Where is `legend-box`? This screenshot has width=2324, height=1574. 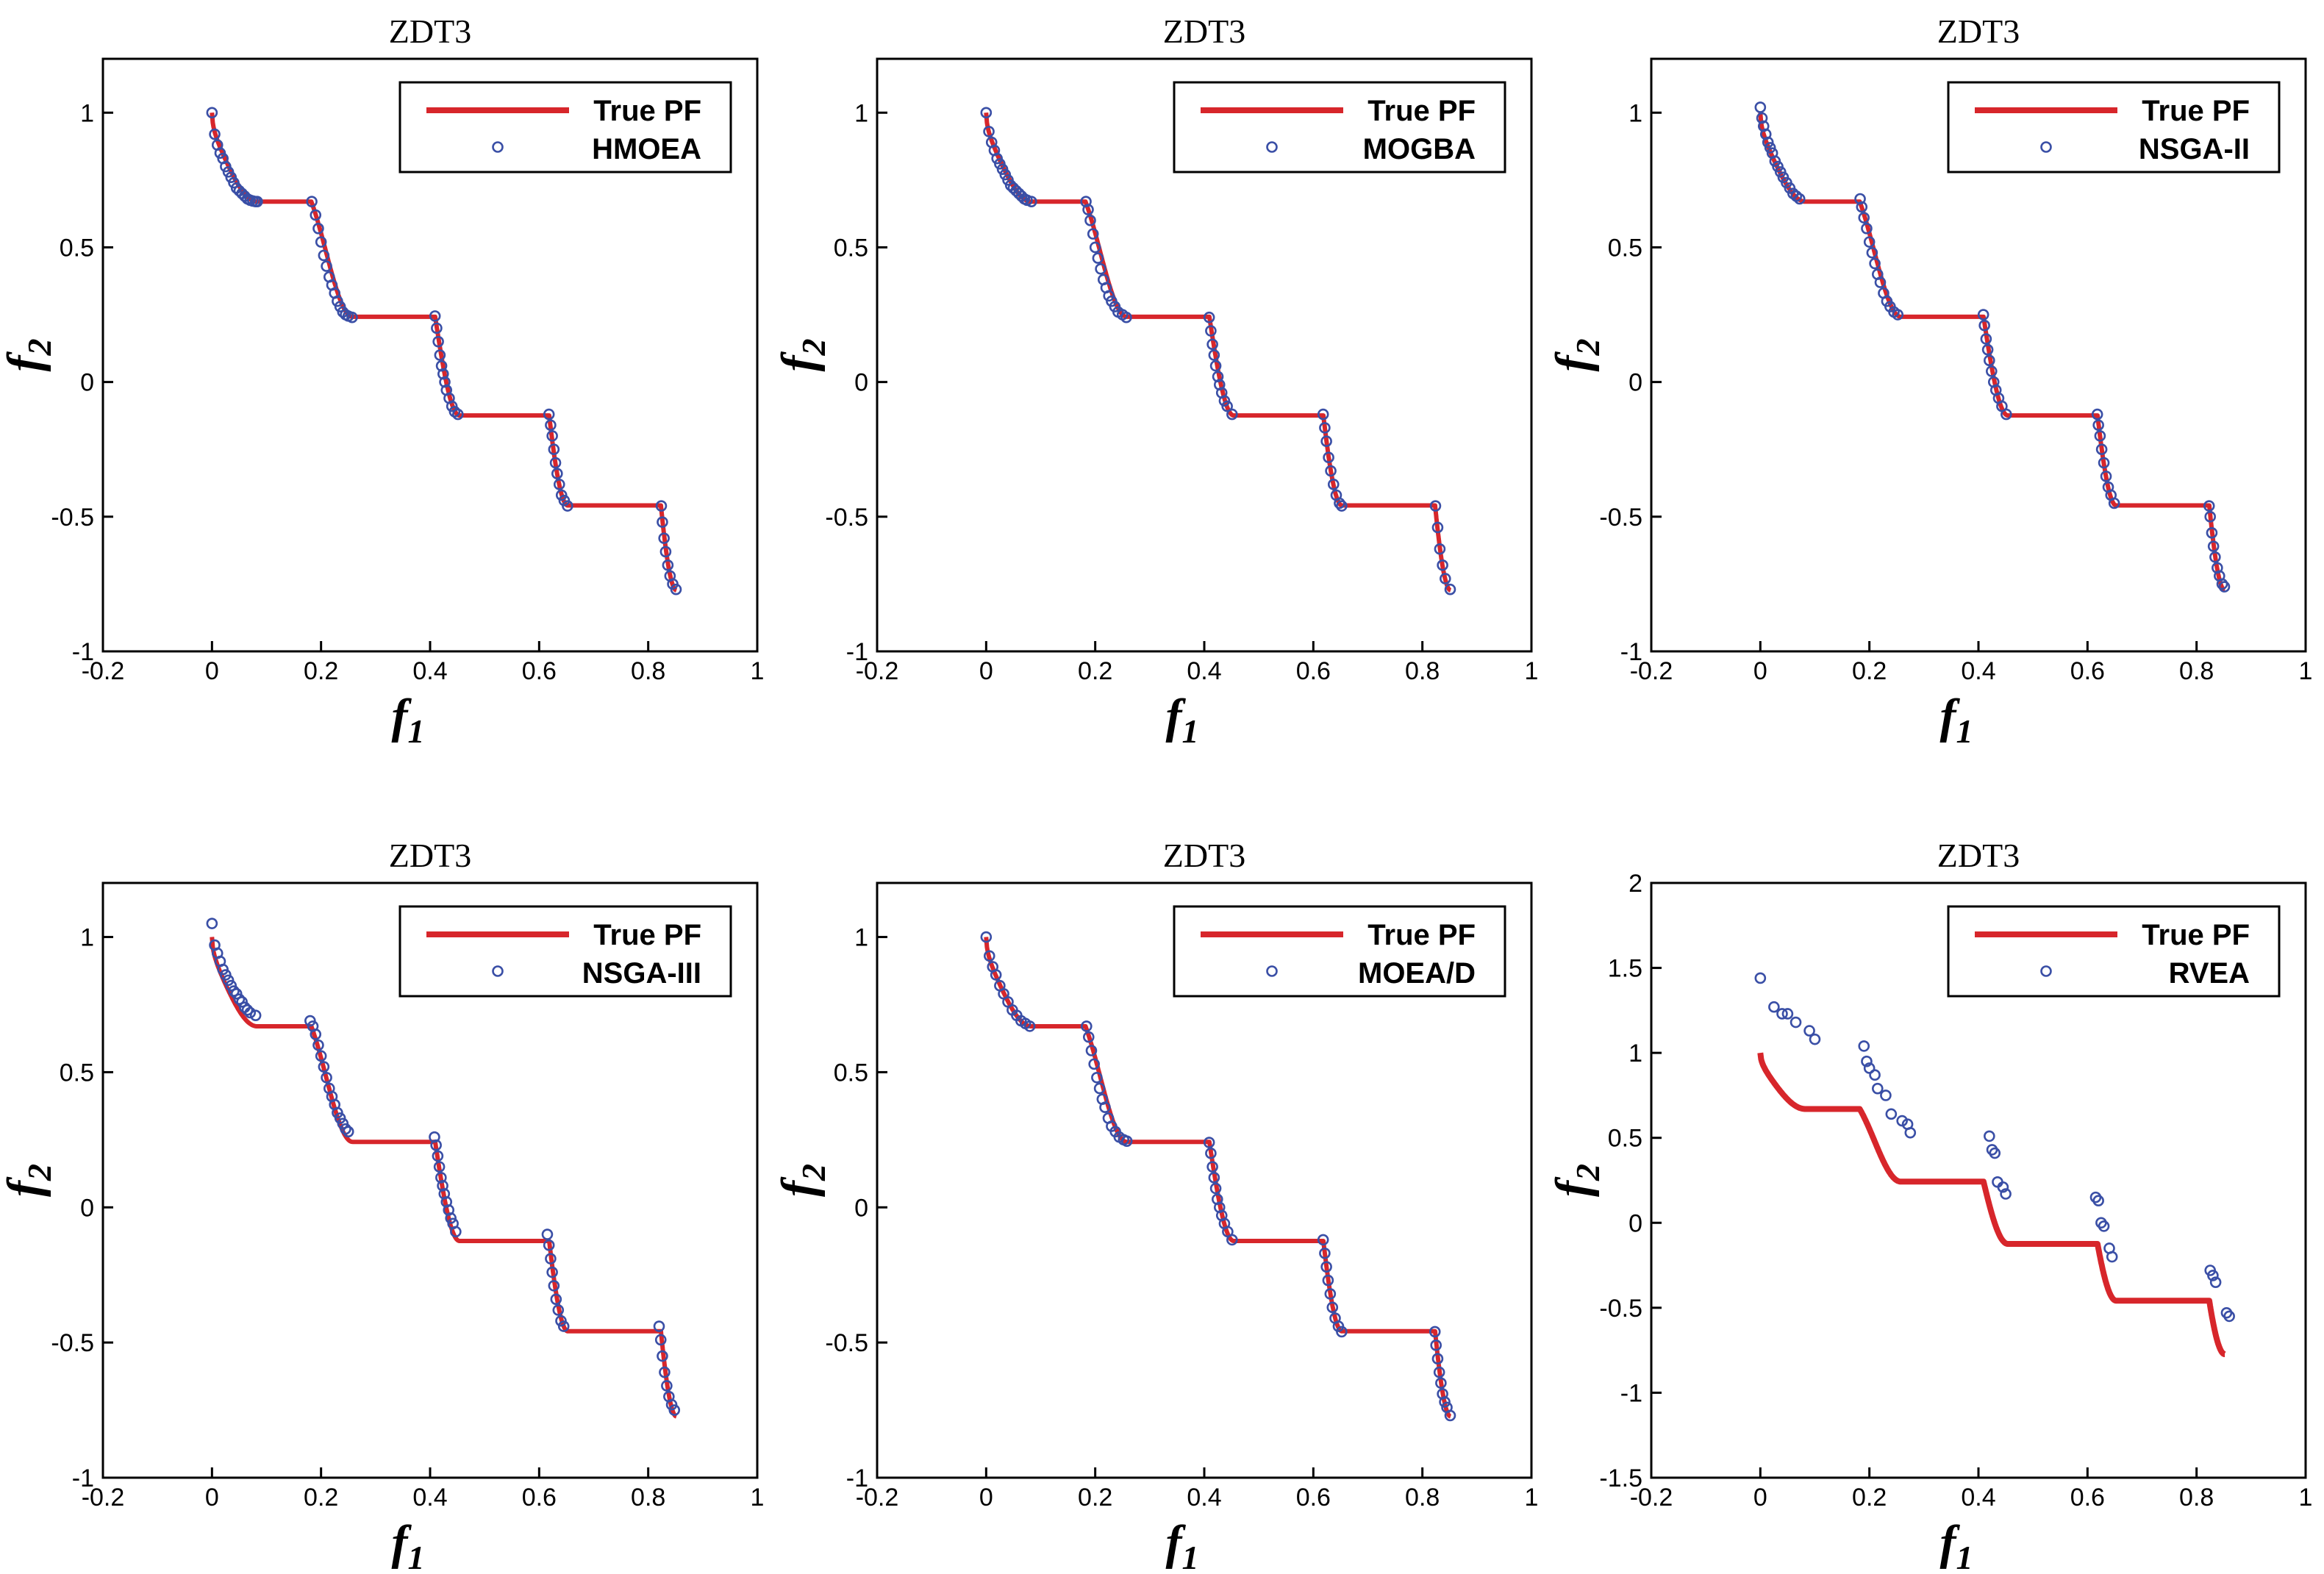
legend-box is located at coordinates (565, 951).